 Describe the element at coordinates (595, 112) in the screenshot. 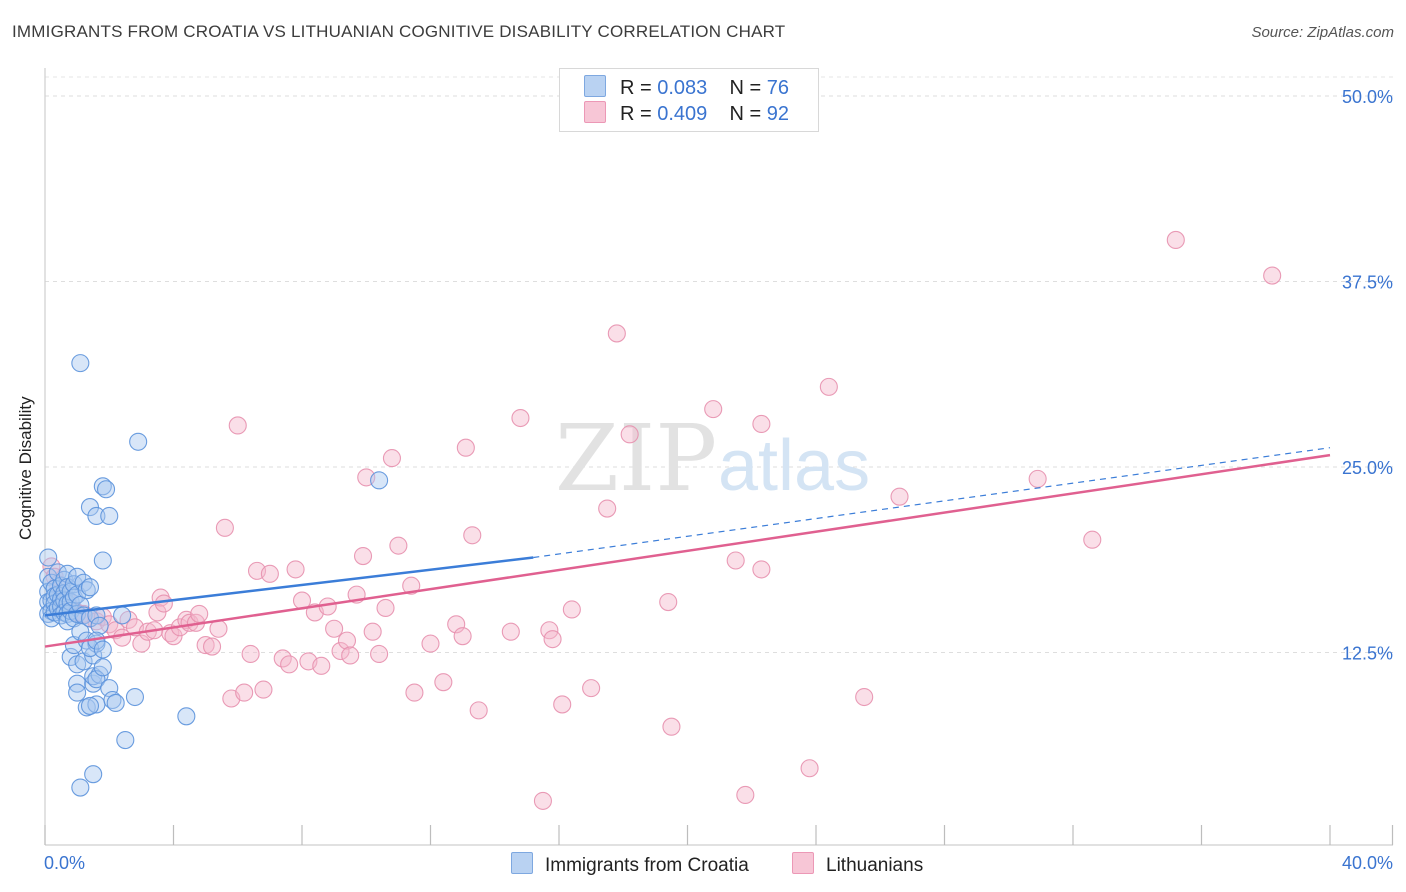

I see `legend-swatch-pink` at that location.